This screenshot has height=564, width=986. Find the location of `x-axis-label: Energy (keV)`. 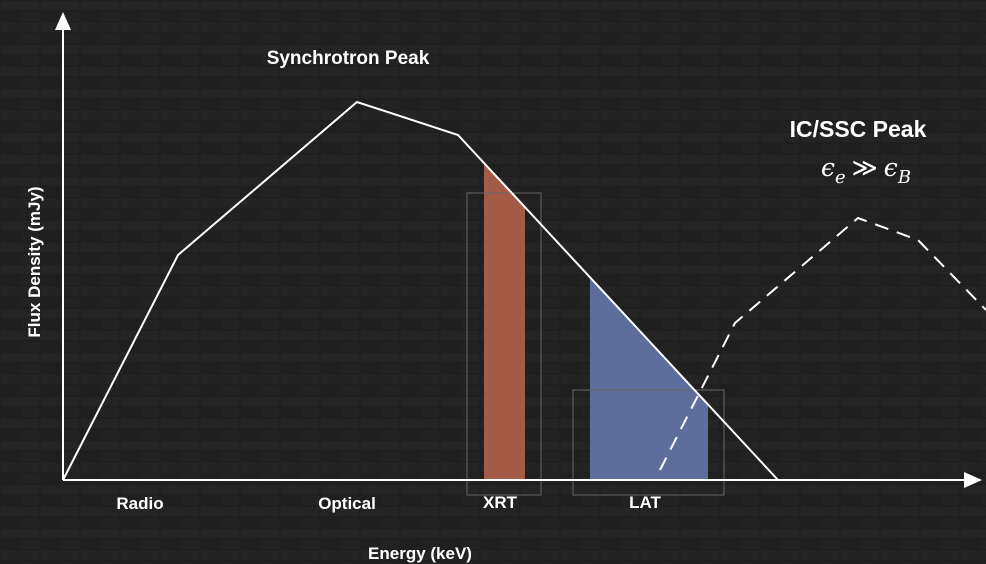

x-axis-label: Energy (keV) is located at coordinates (420, 553).